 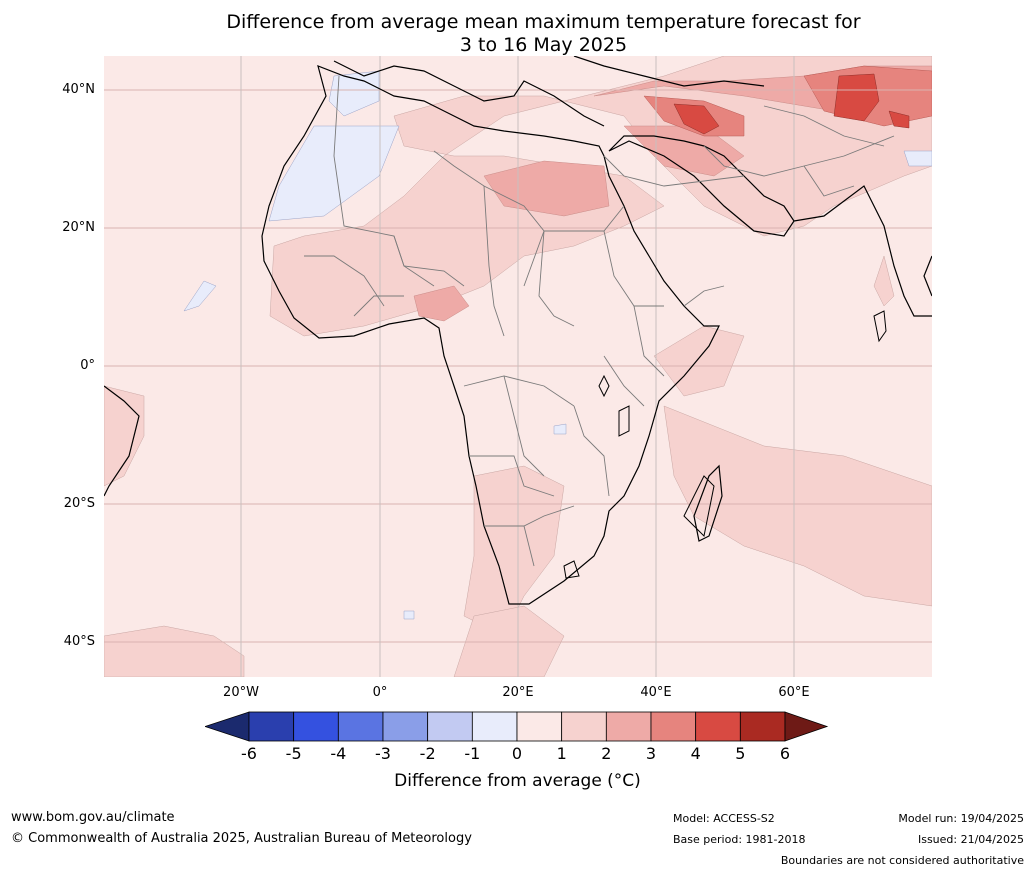 I want to click on footer-model: Model: ACCESS-S2, so click(x=724, y=818).